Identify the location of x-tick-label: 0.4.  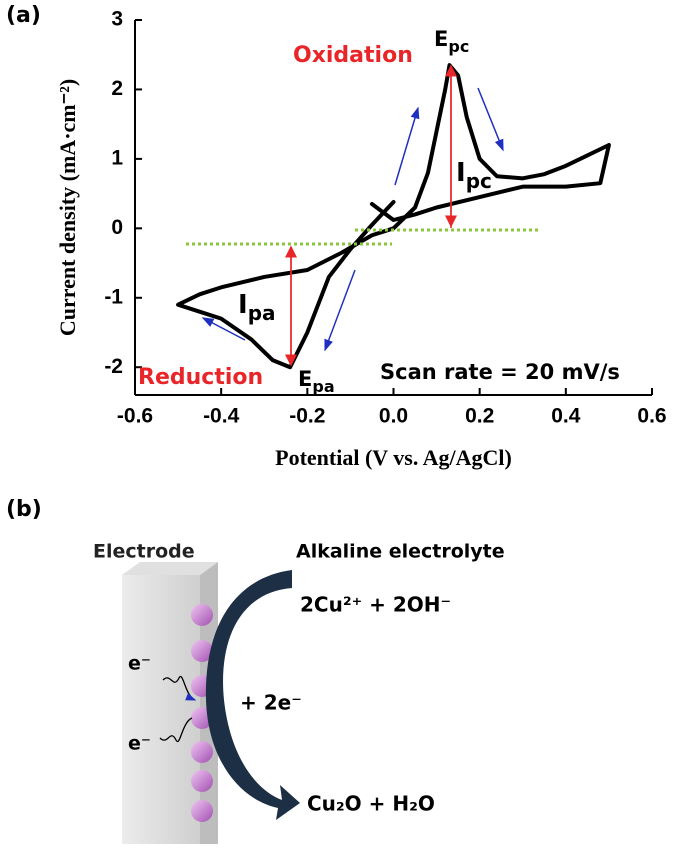
(566, 416).